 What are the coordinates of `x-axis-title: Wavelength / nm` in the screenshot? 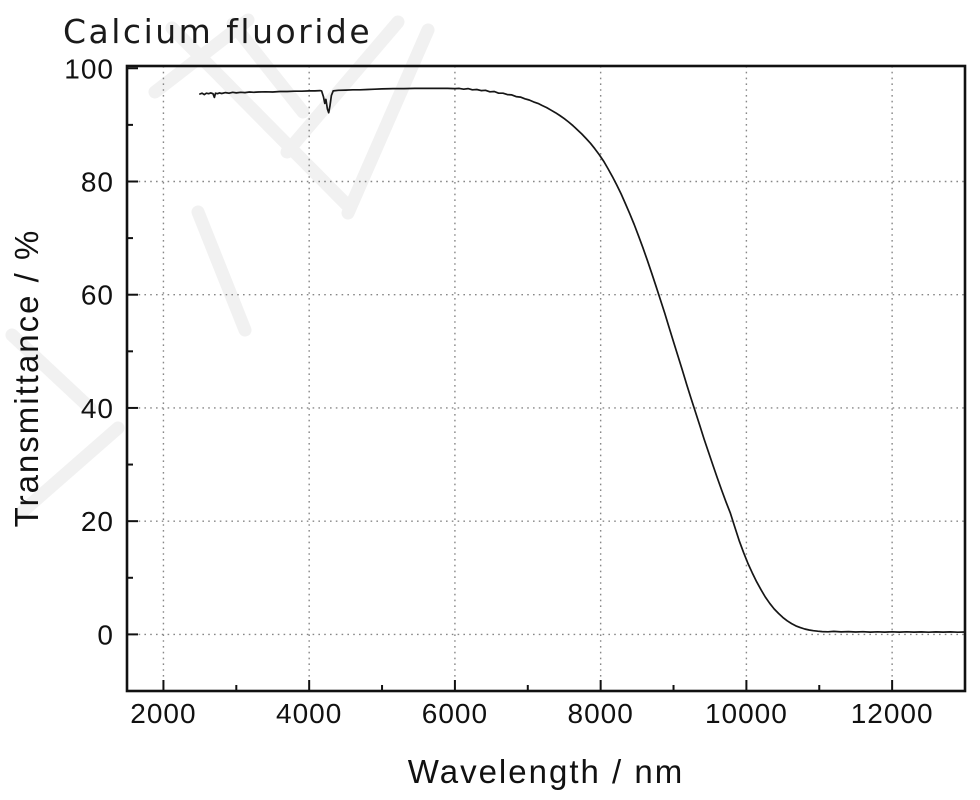 It's located at (546, 771).